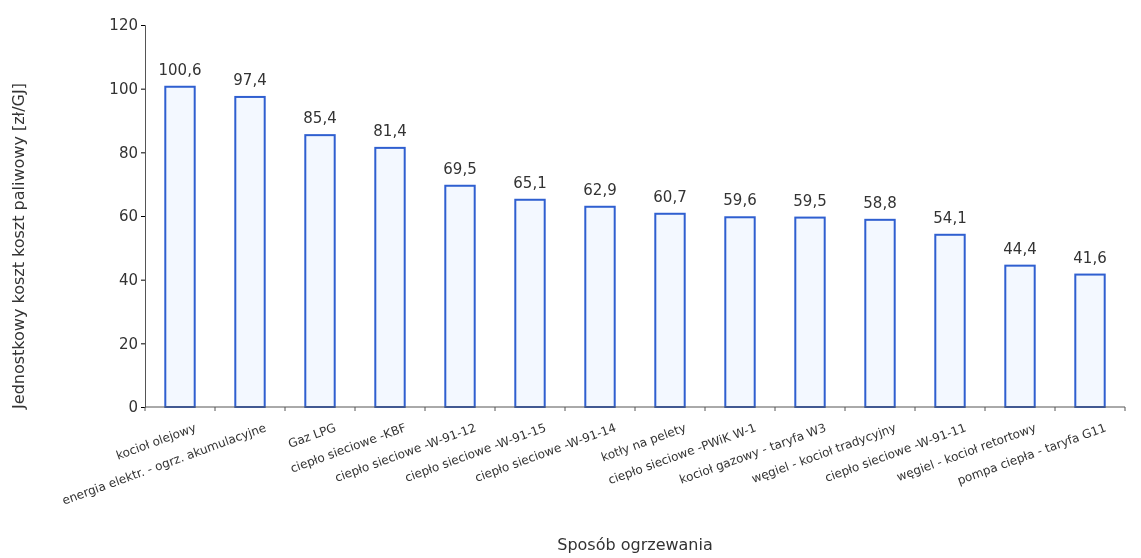 The height and width of the screenshot is (558, 1141). Describe the element at coordinates (128, 152) in the screenshot. I see `y-tick-label: 80` at that location.